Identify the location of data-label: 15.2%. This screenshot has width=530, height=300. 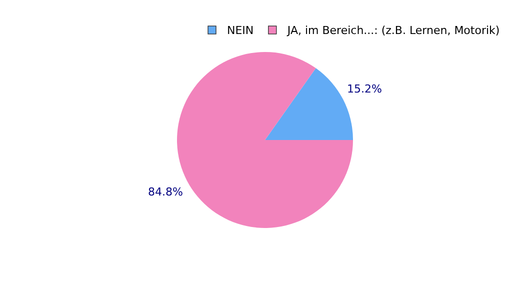
(364, 89).